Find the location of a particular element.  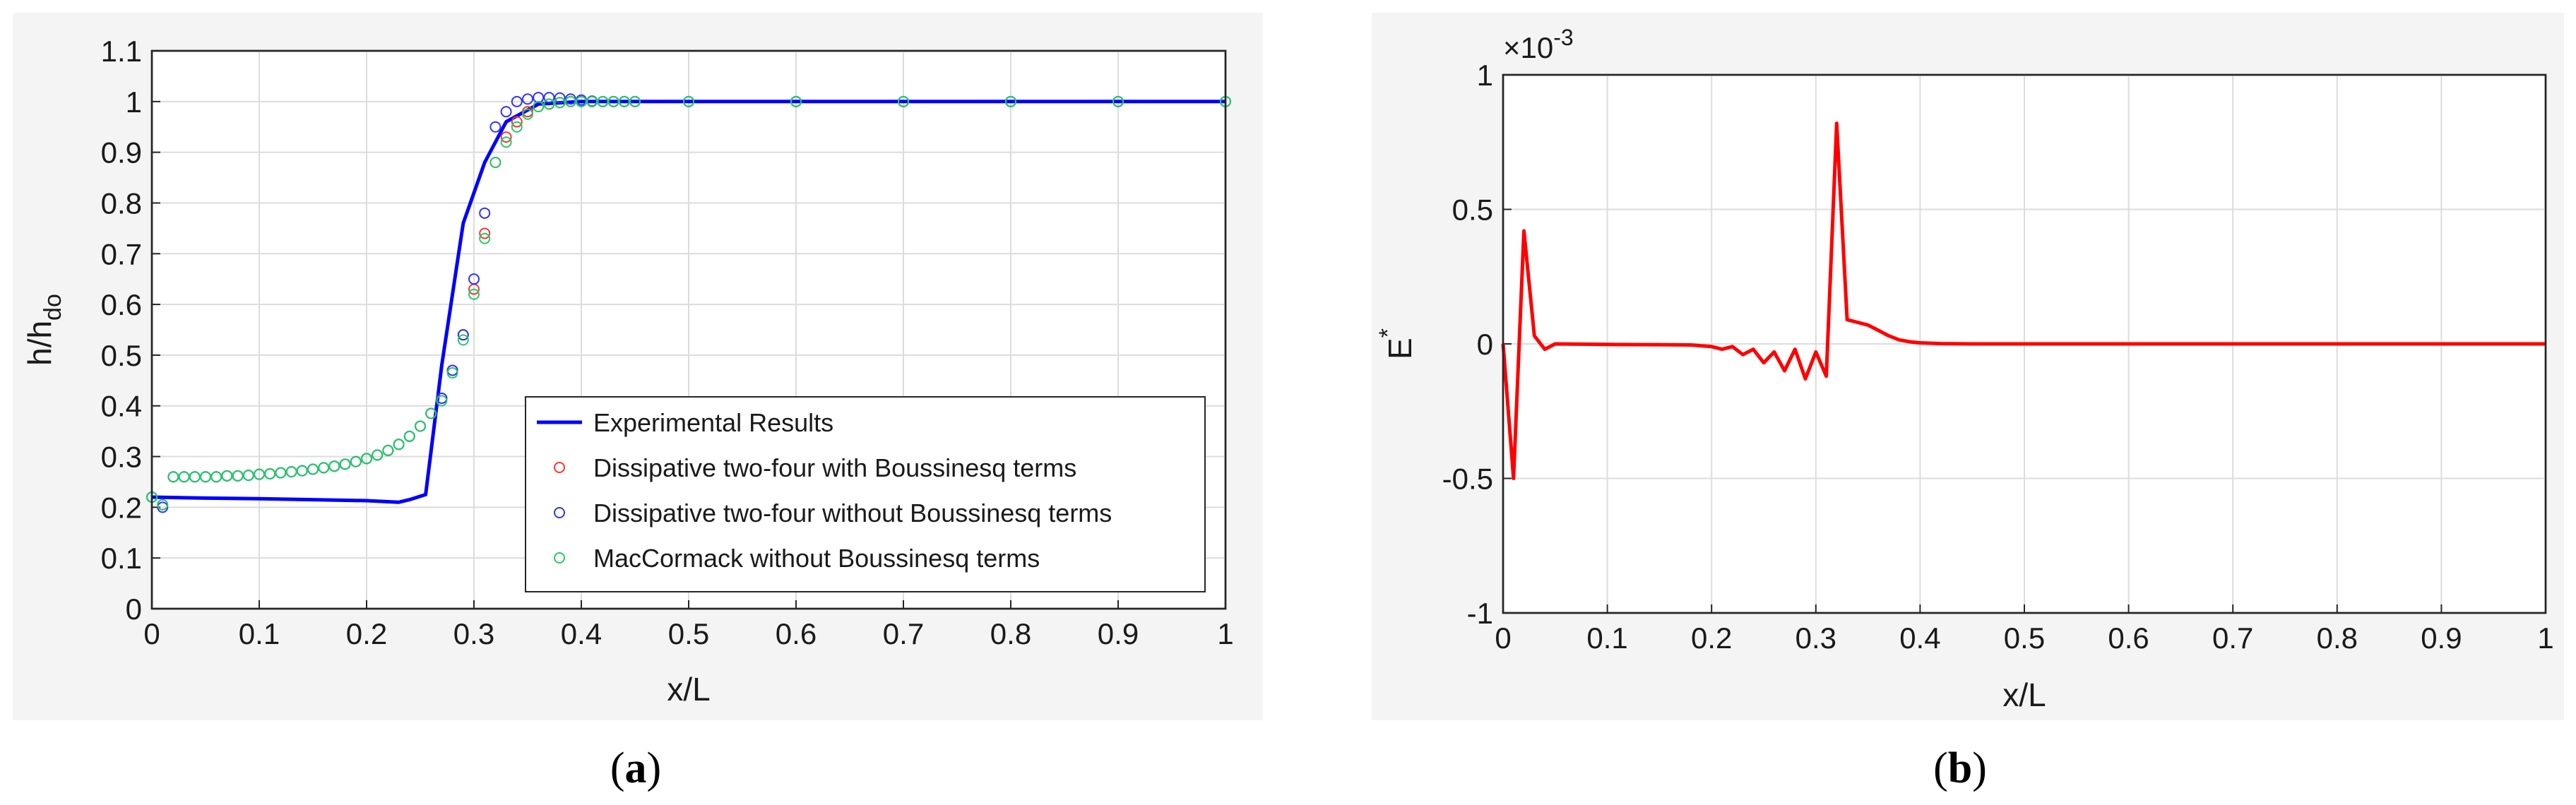

x-tick-label: 0.2 is located at coordinates (366, 633).